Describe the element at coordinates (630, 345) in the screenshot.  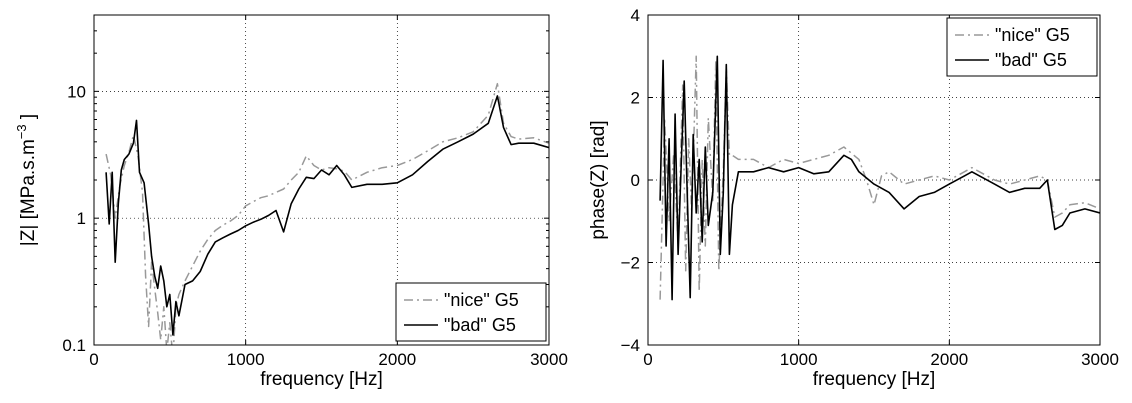
I see `y-tick-label: −4` at that location.